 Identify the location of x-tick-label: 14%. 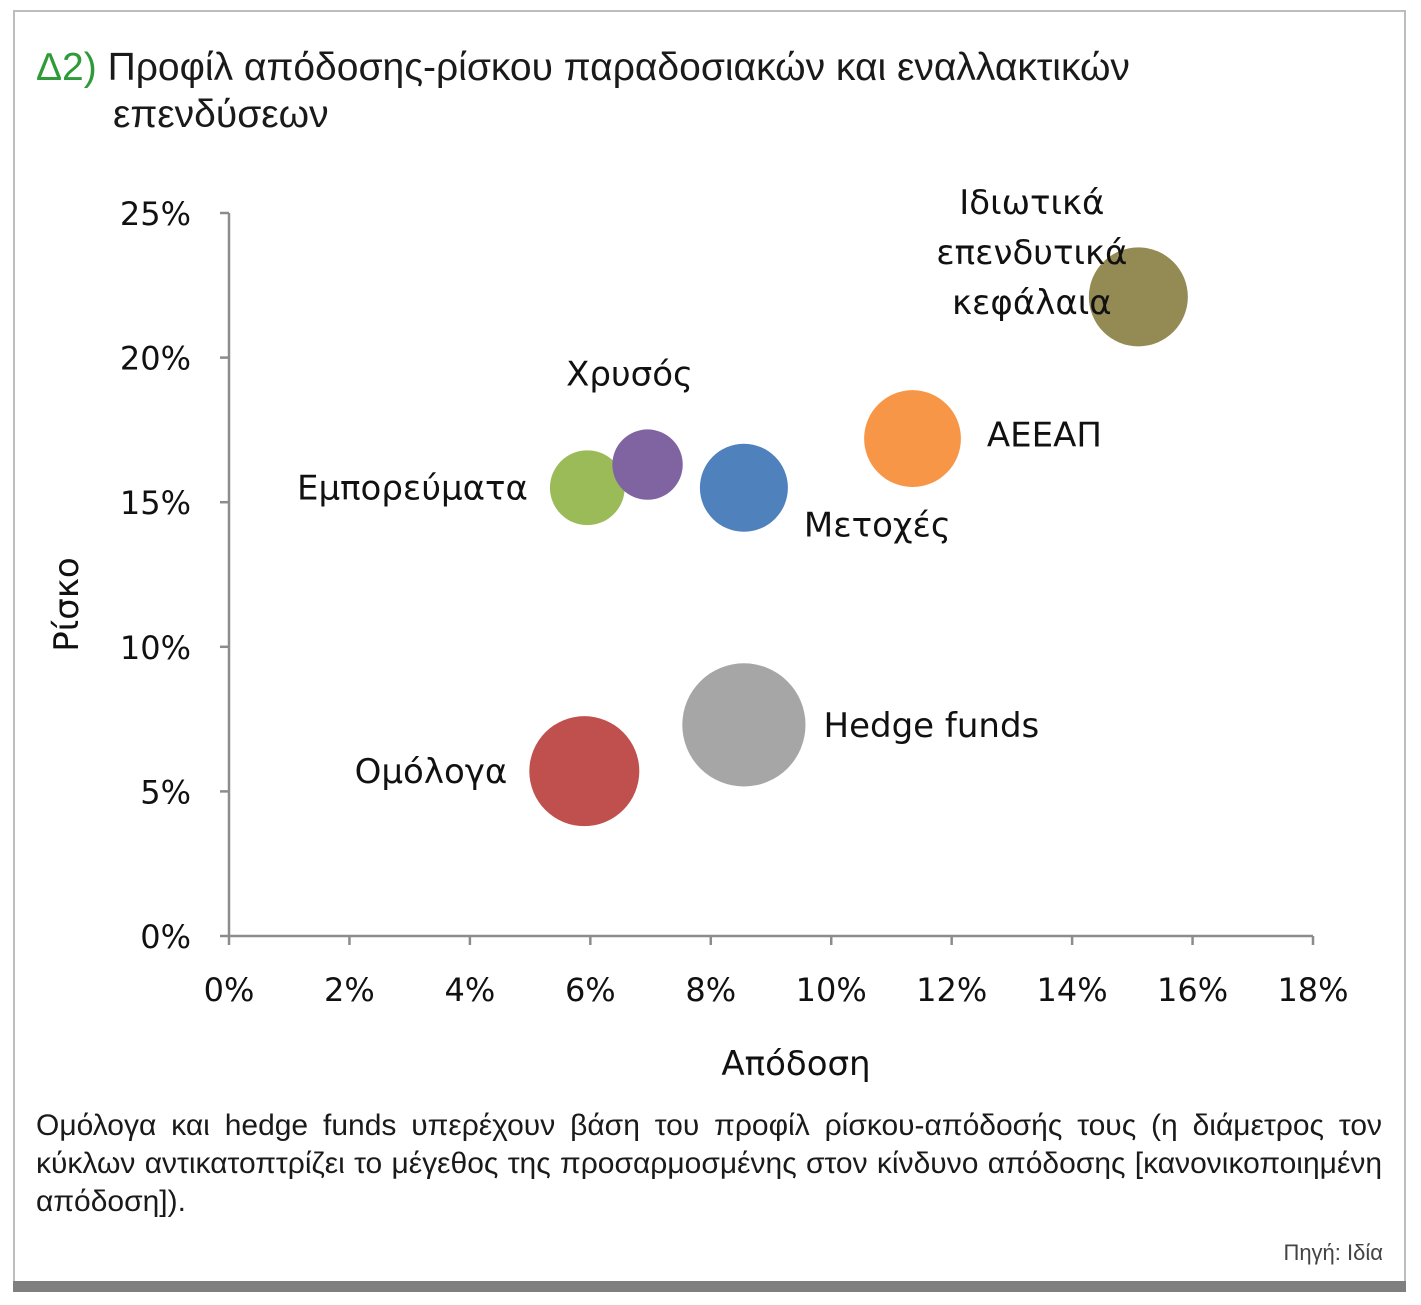
(1072, 990).